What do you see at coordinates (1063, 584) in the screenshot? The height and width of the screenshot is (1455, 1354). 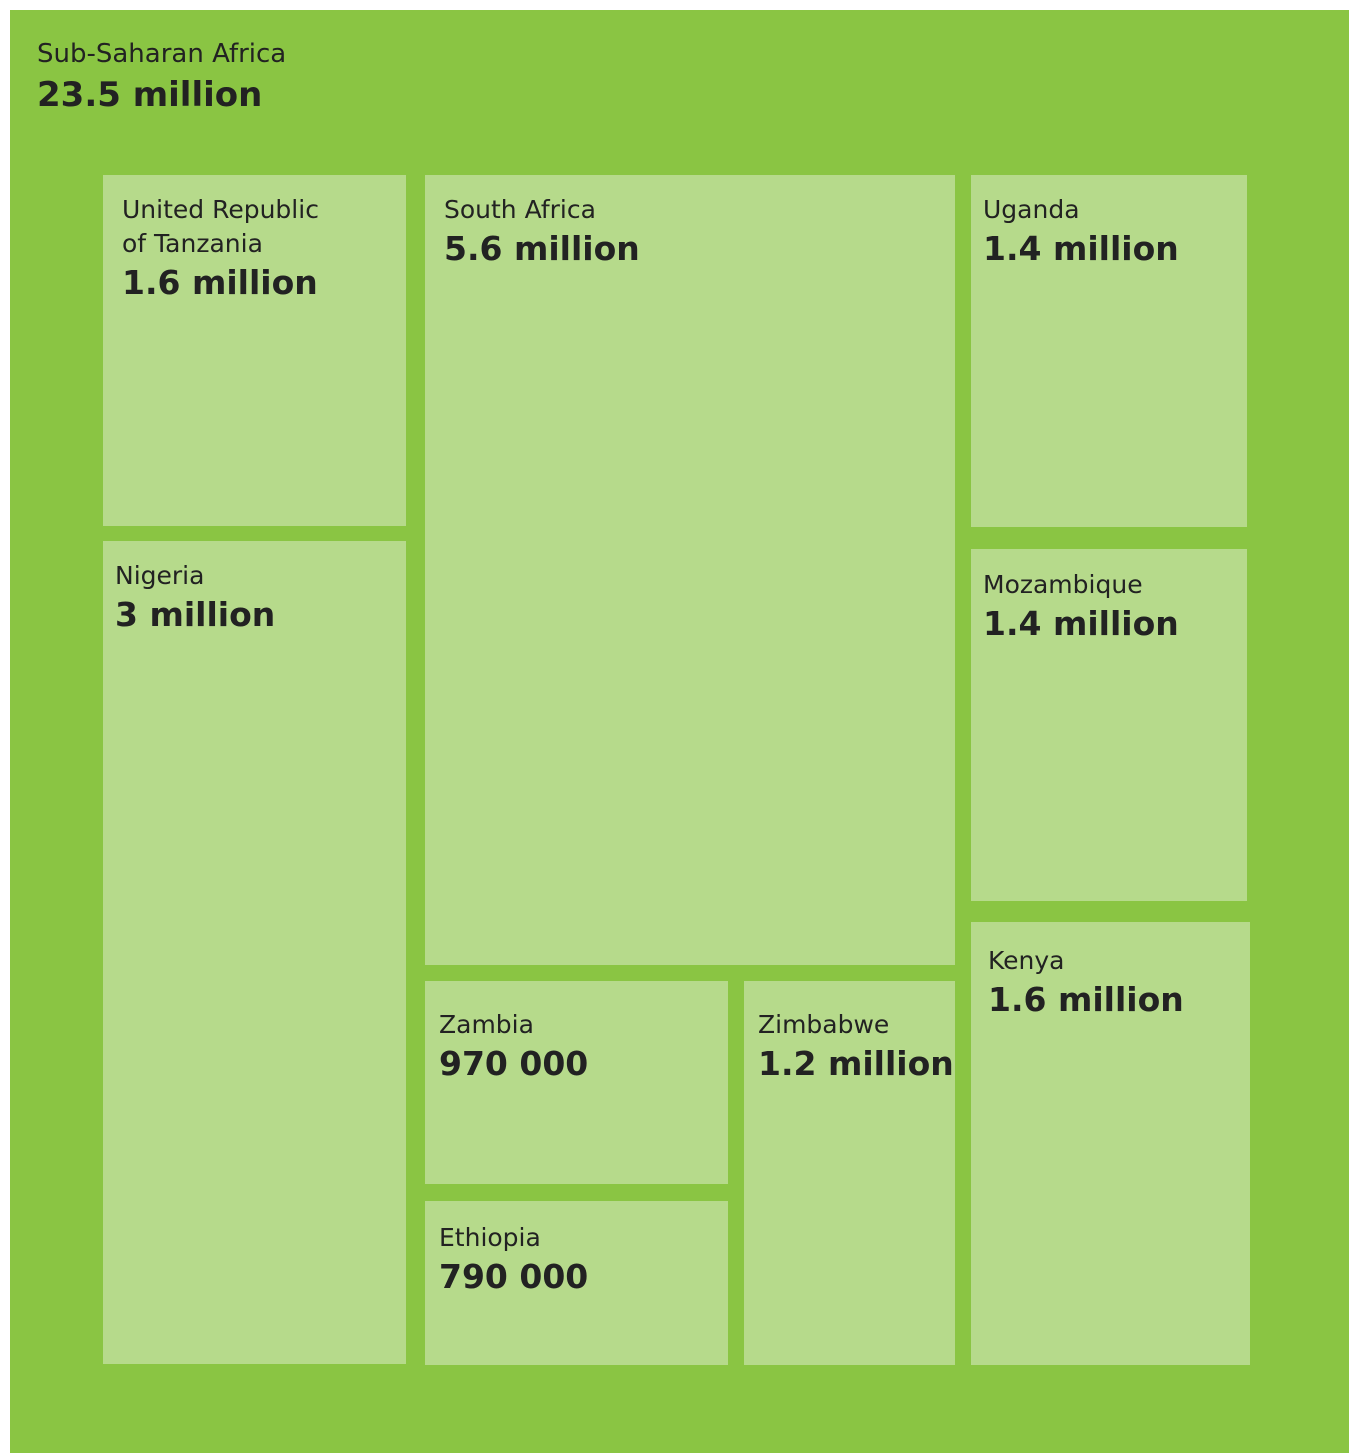 I see `cell-name: Mozambique` at bounding box center [1063, 584].